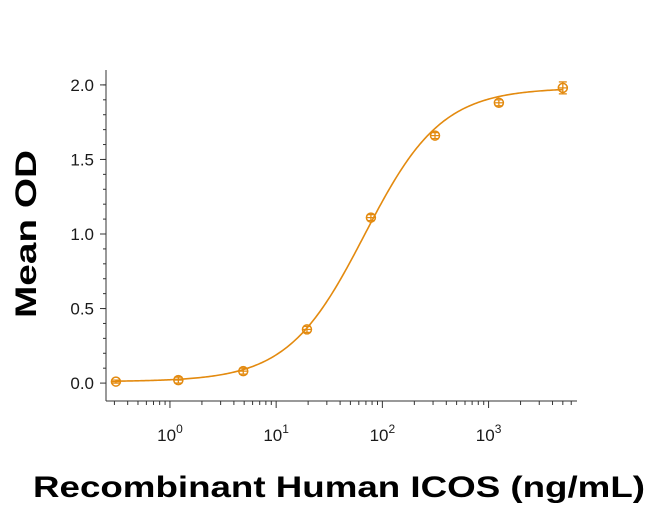 Image resolution: width=650 pixels, height=509 pixels. What do you see at coordinates (179, 429) in the screenshot?
I see `x-tick-exponent: 0` at bounding box center [179, 429].